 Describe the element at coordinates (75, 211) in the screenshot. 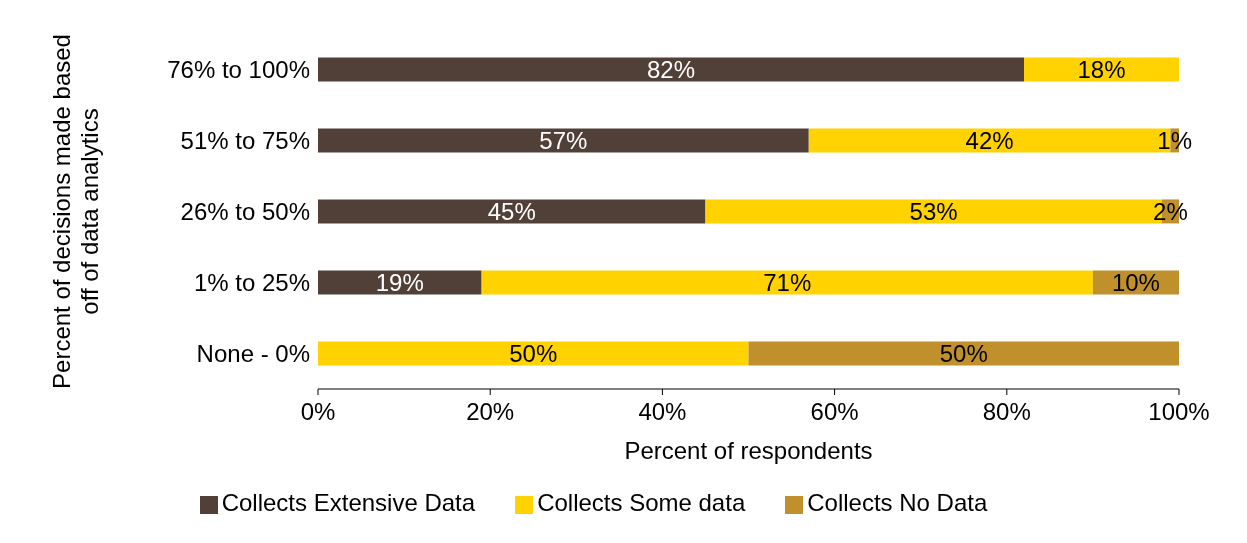

I see `y-axis-title: Percent of decisions made based off of data analytics` at that location.